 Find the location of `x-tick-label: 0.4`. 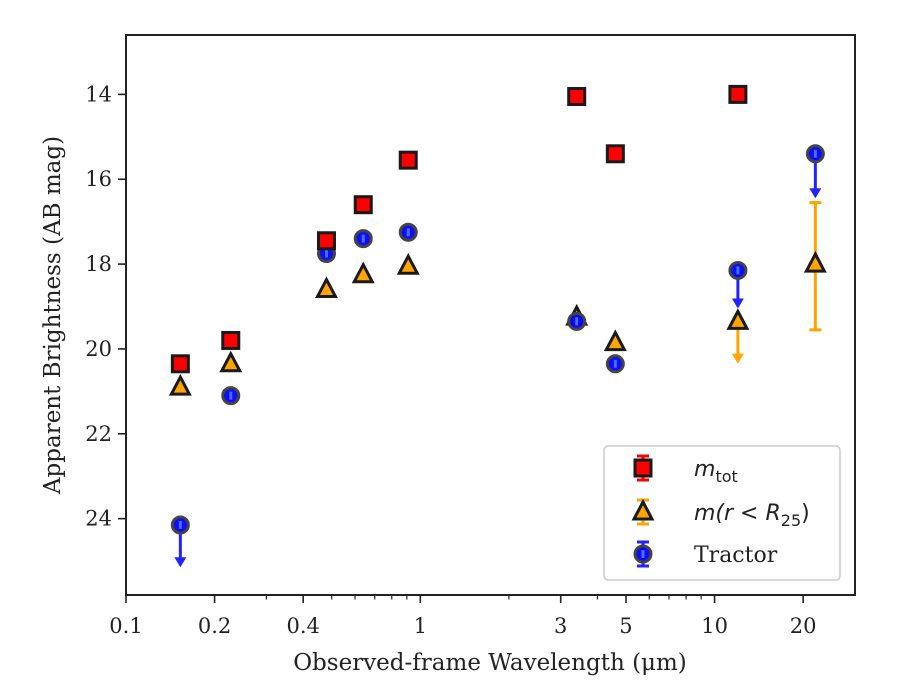

x-tick-label: 0.4 is located at coordinates (302, 626).